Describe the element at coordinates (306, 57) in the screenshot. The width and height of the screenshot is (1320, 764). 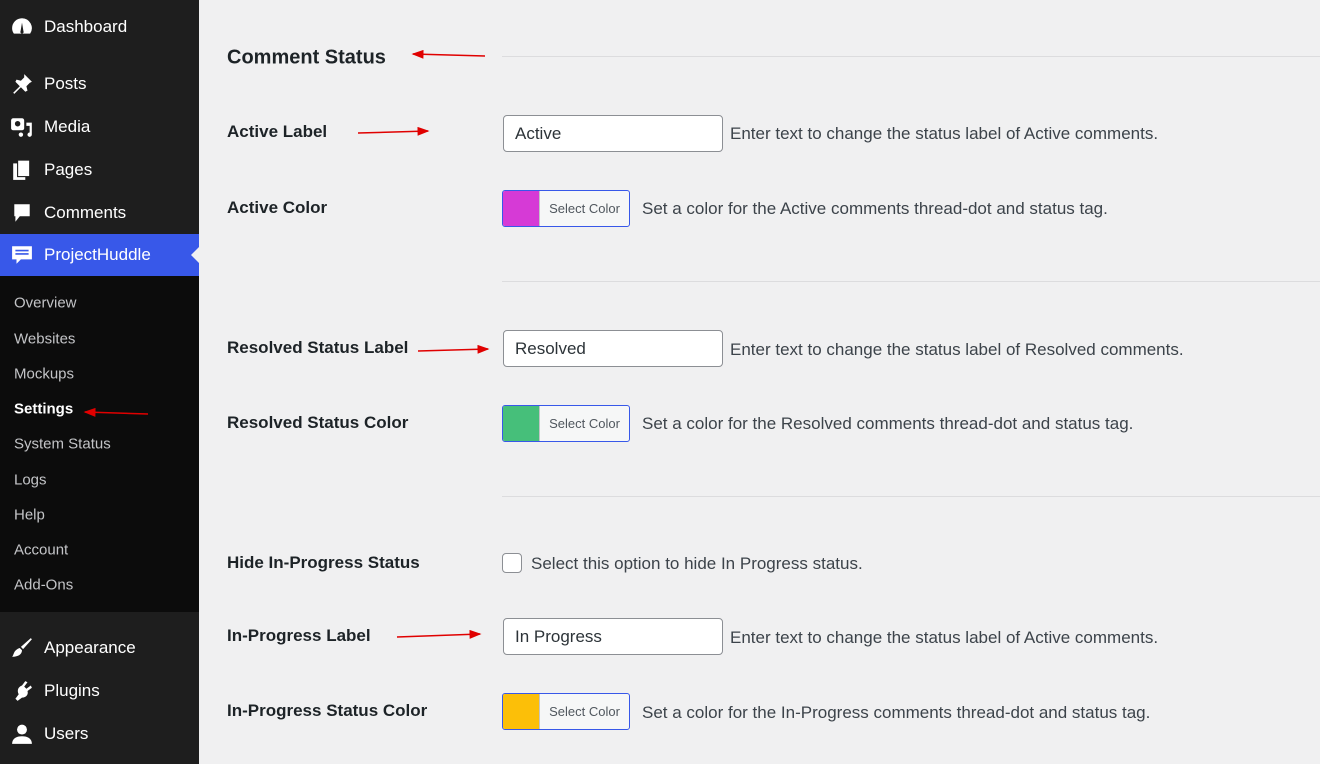
I see `section-title: Comment Status` at that location.